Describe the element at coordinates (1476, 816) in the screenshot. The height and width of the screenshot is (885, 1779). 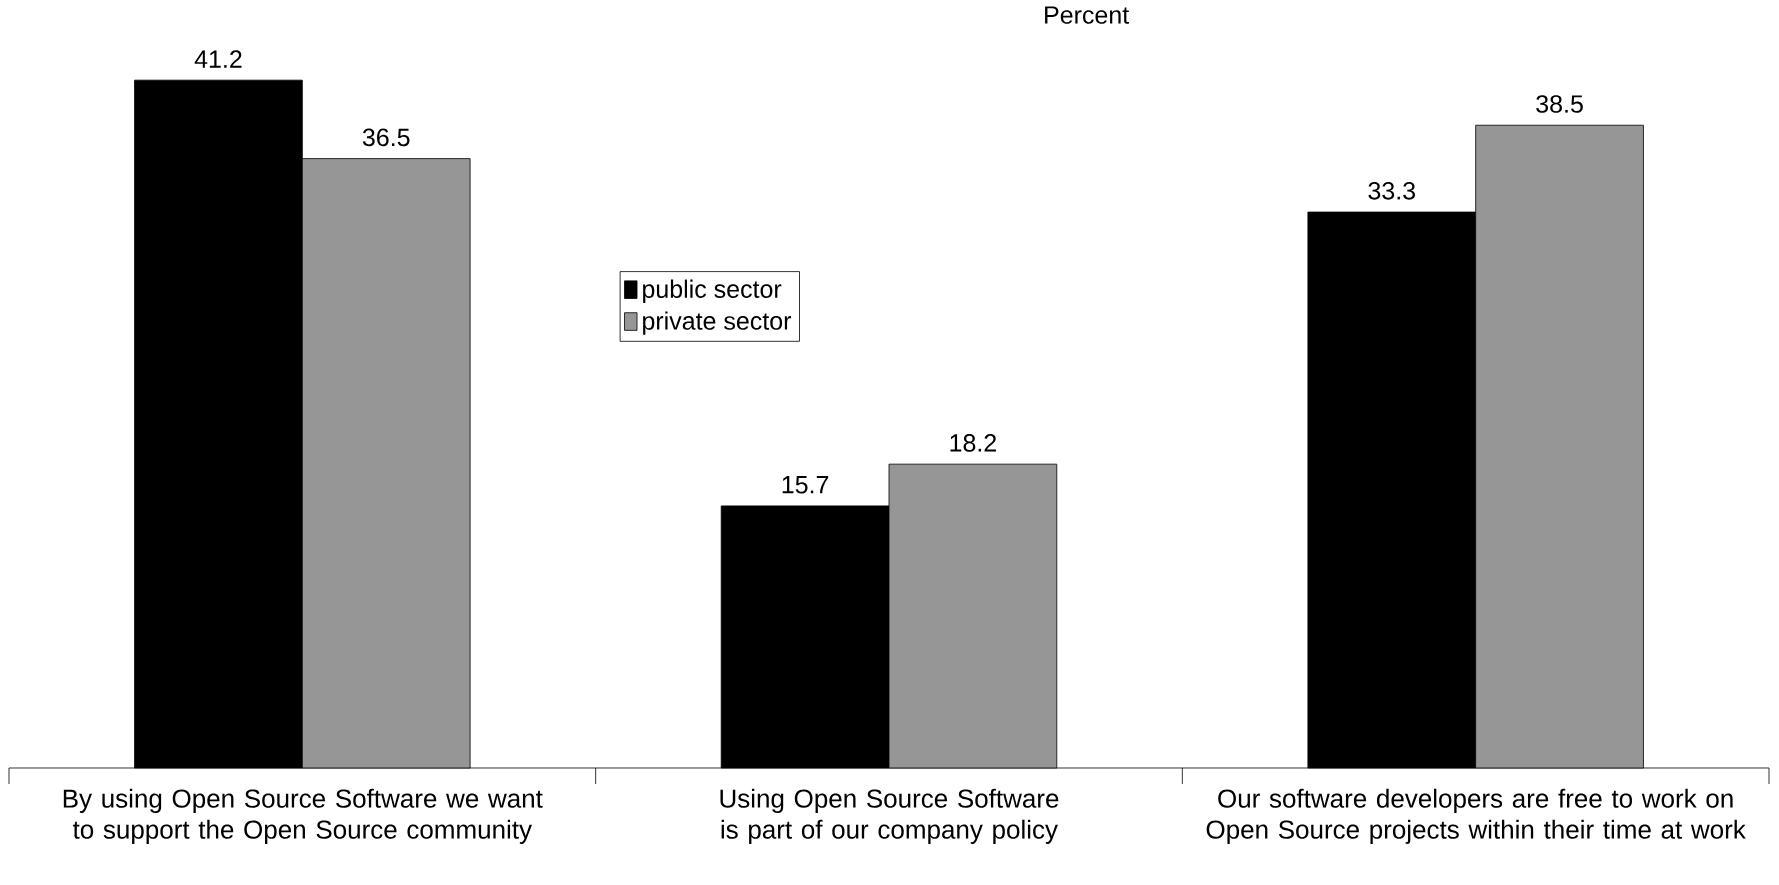
I see `x-tick-label: Our software developers are free to work on Open Source projects within their time at work` at that location.